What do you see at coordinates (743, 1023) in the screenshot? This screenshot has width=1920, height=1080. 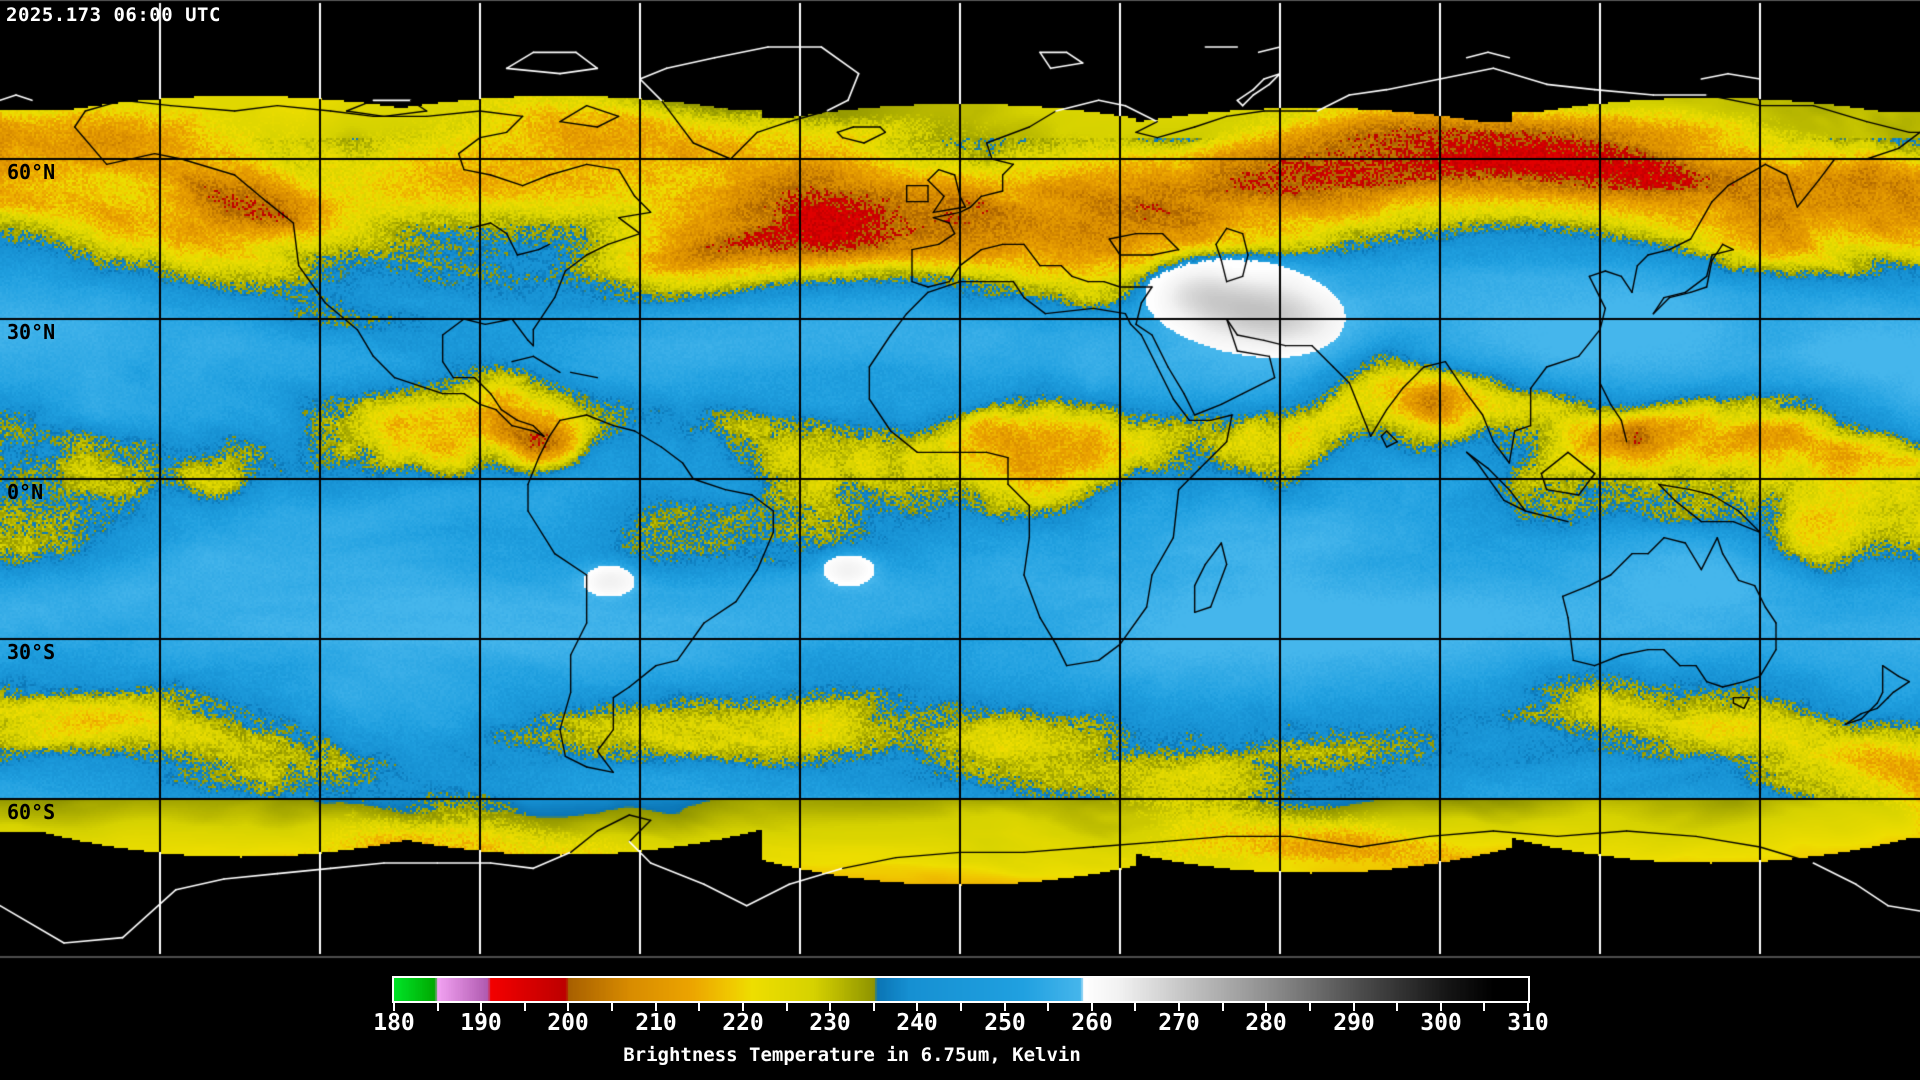 I see `colorbar-label: 220` at bounding box center [743, 1023].